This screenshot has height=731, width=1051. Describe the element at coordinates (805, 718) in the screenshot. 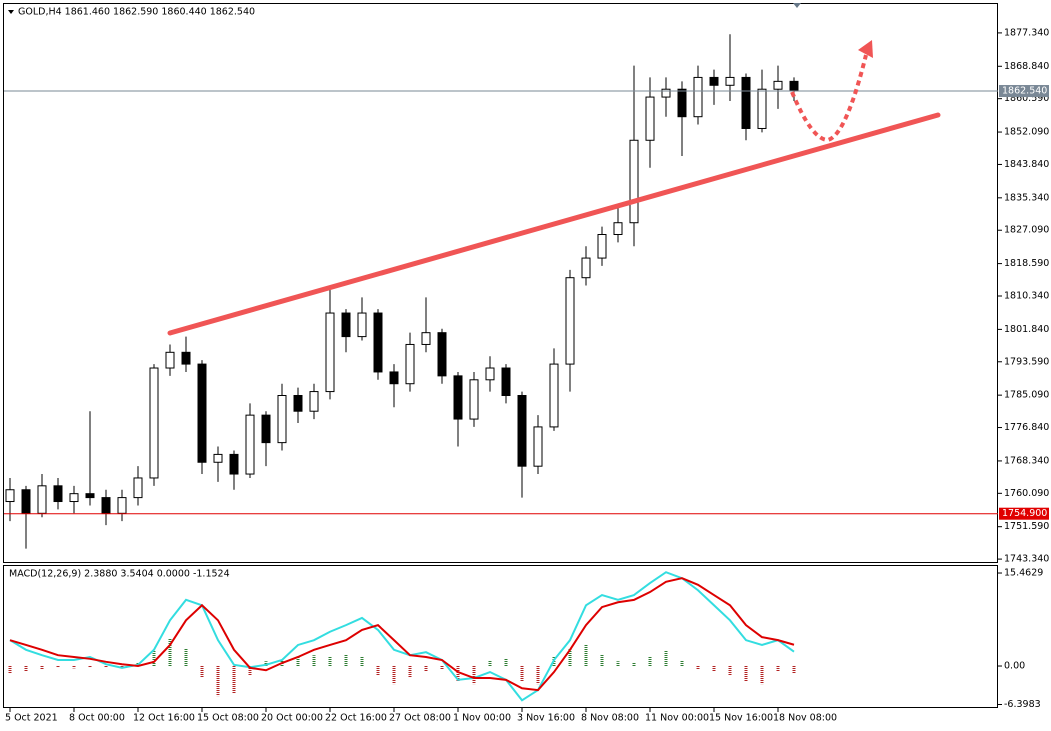

I see `x-tick-label: 18 Nov 08:00` at that location.